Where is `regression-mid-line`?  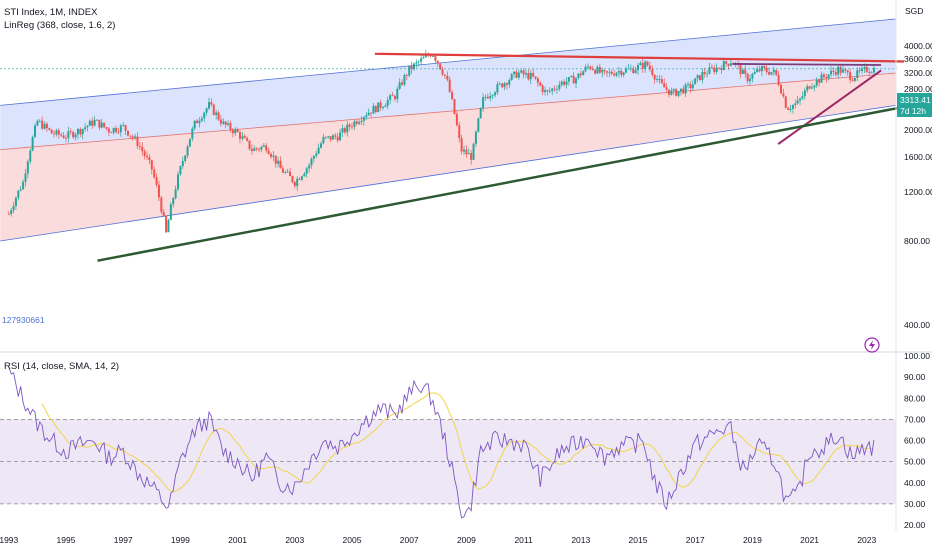 regression-mid-line is located at coordinates (448, 111).